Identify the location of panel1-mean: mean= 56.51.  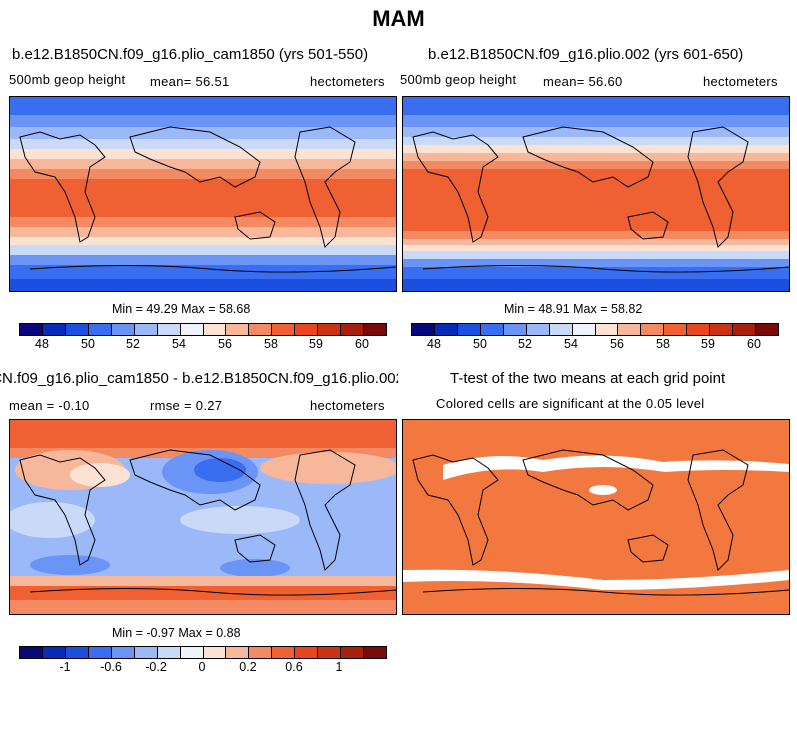
(190, 81).